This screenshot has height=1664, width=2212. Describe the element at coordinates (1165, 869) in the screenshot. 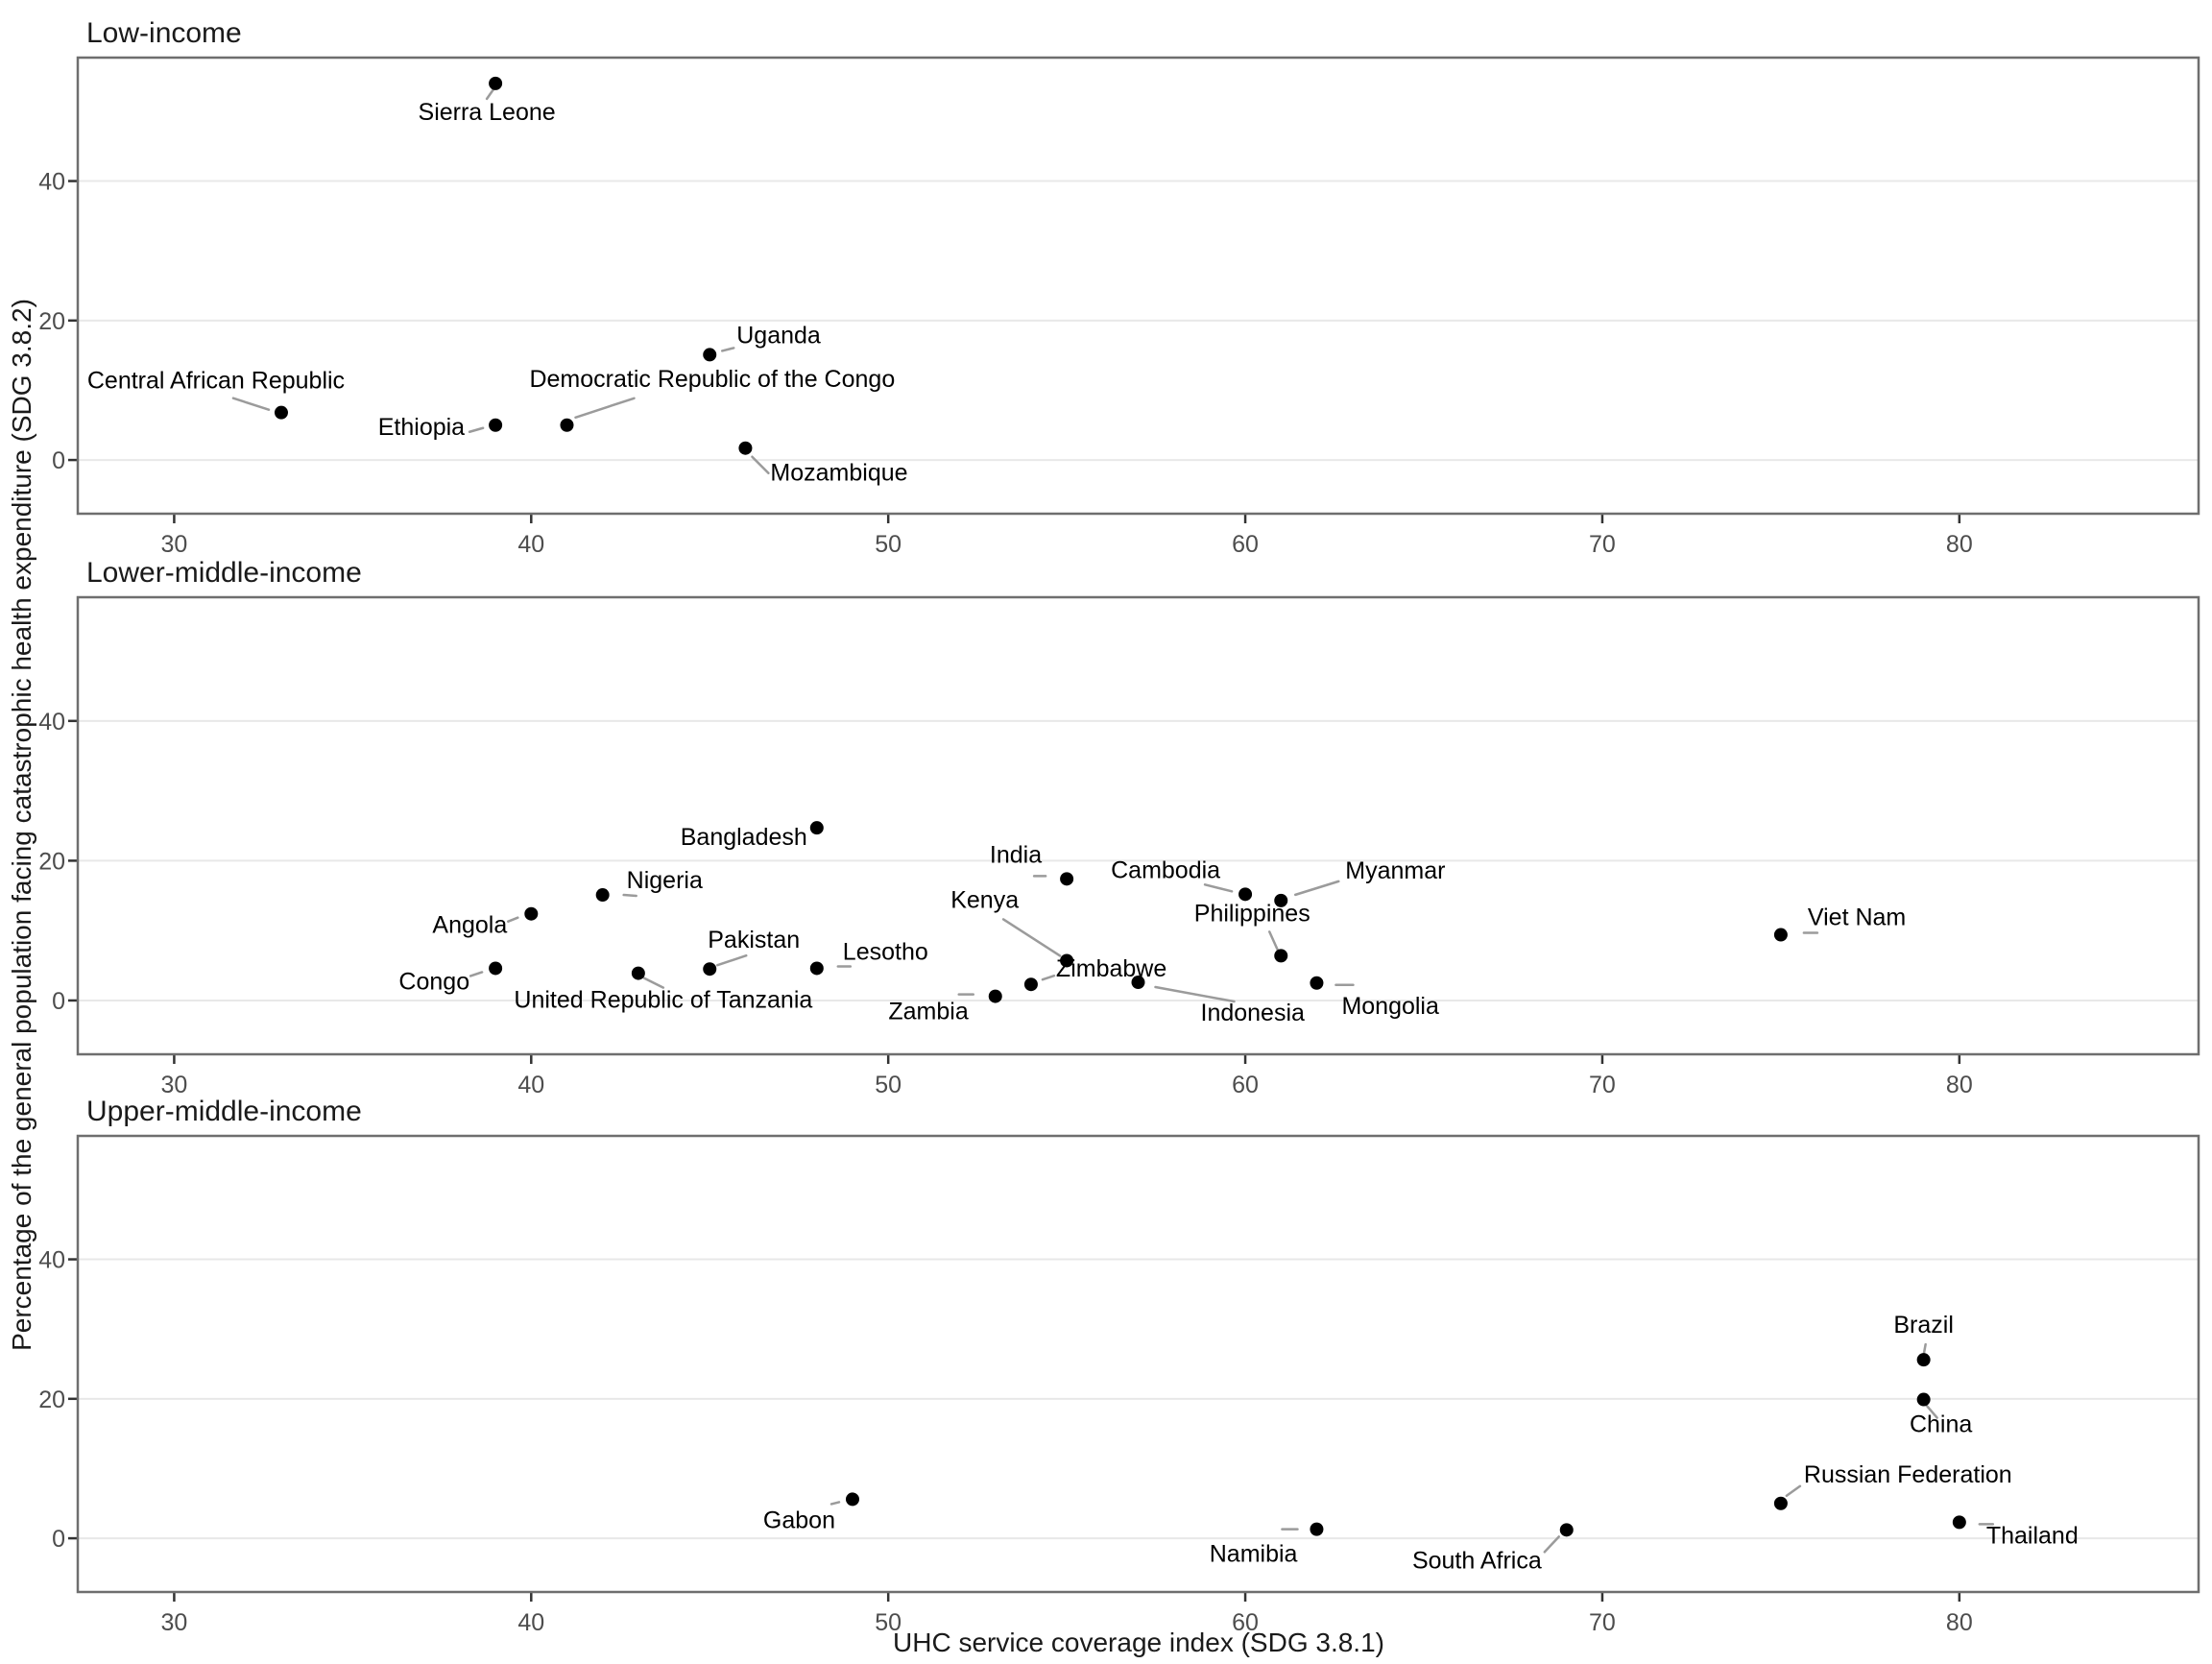

I see `point-label: Cambodia` at that location.